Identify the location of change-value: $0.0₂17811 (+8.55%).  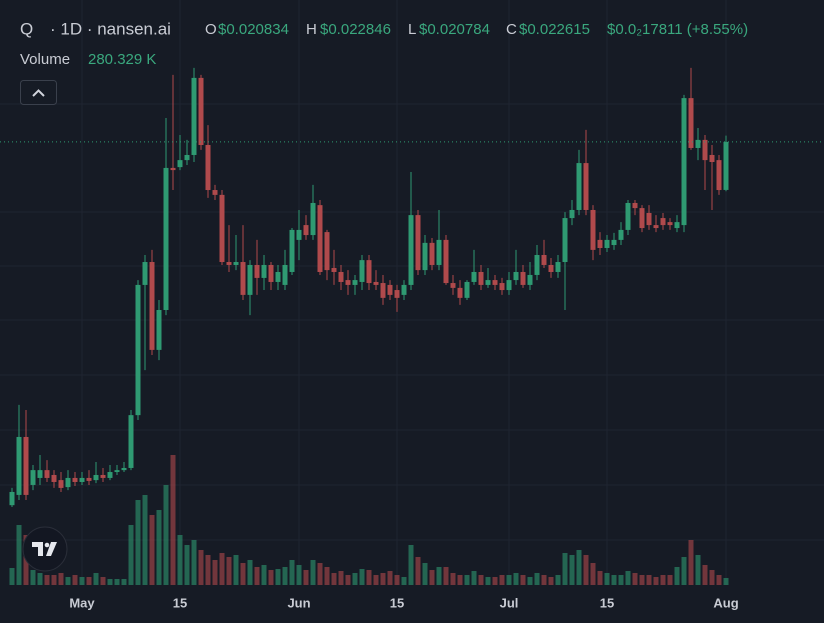
(677, 29).